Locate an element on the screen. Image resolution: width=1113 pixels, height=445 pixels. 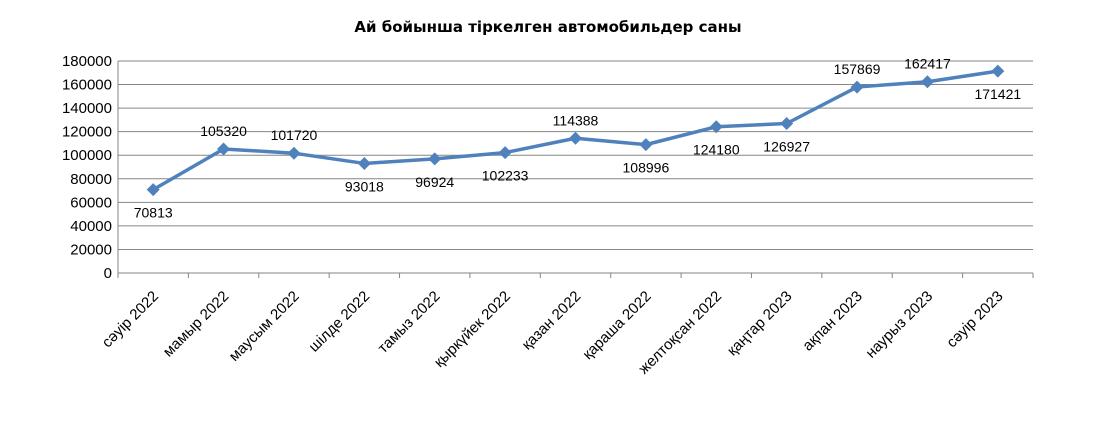
y-tick-label: 140000 is located at coordinates (87, 108).